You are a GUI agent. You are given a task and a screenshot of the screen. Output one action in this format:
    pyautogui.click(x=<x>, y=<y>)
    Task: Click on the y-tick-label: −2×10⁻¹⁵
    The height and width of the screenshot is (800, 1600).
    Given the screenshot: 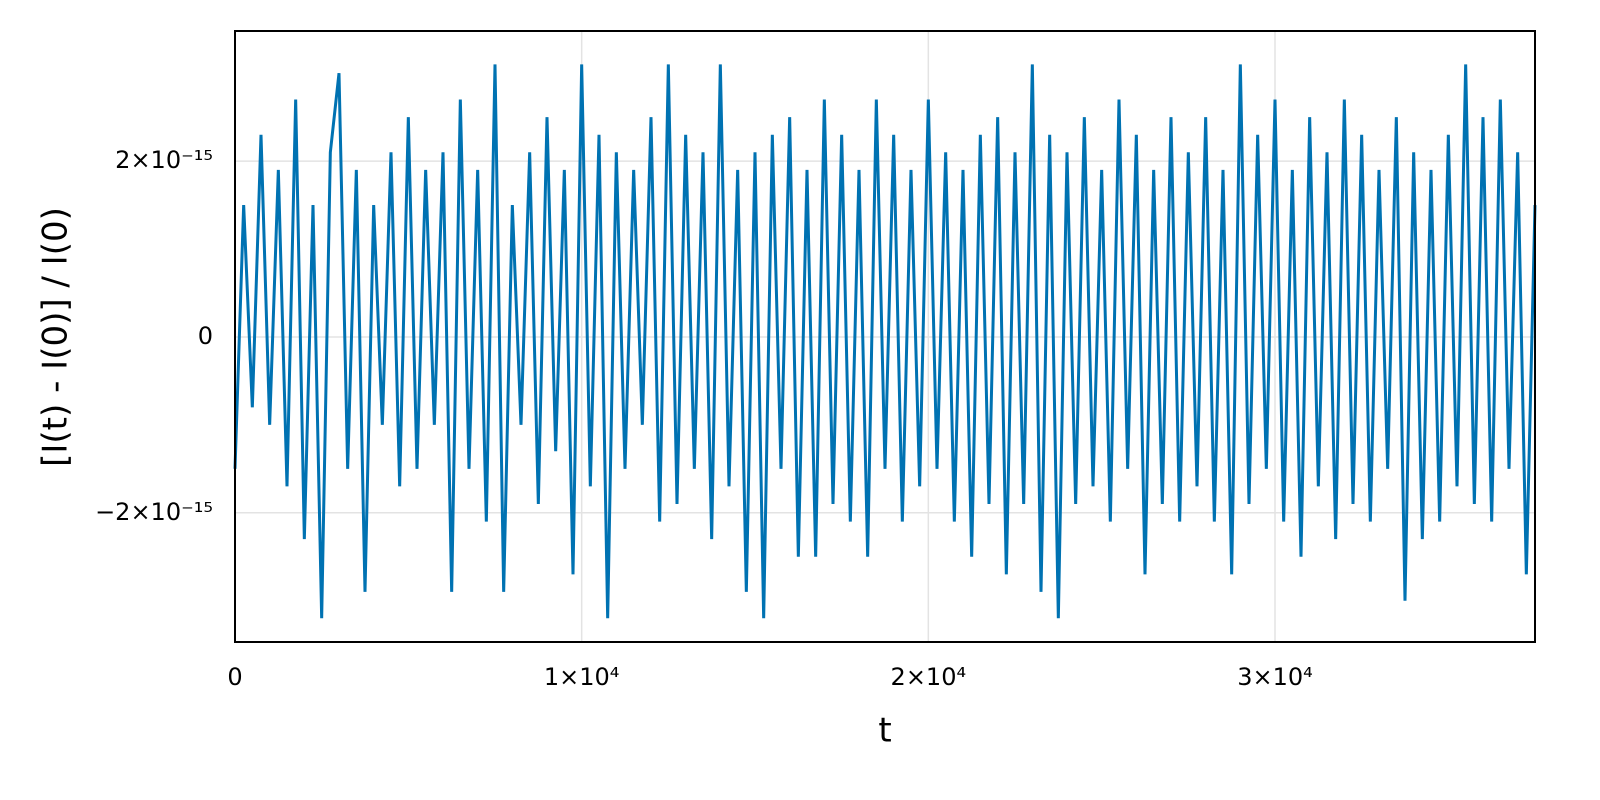 What is the action you would take?
    pyautogui.click(x=154, y=512)
    